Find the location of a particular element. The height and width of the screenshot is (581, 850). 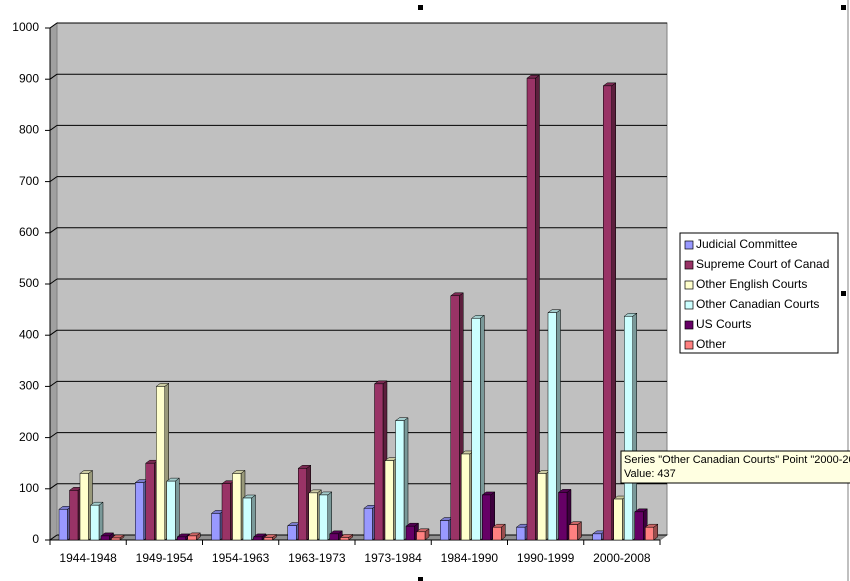

tooltip-text: Value: 437 is located at coordinates (650, 474).